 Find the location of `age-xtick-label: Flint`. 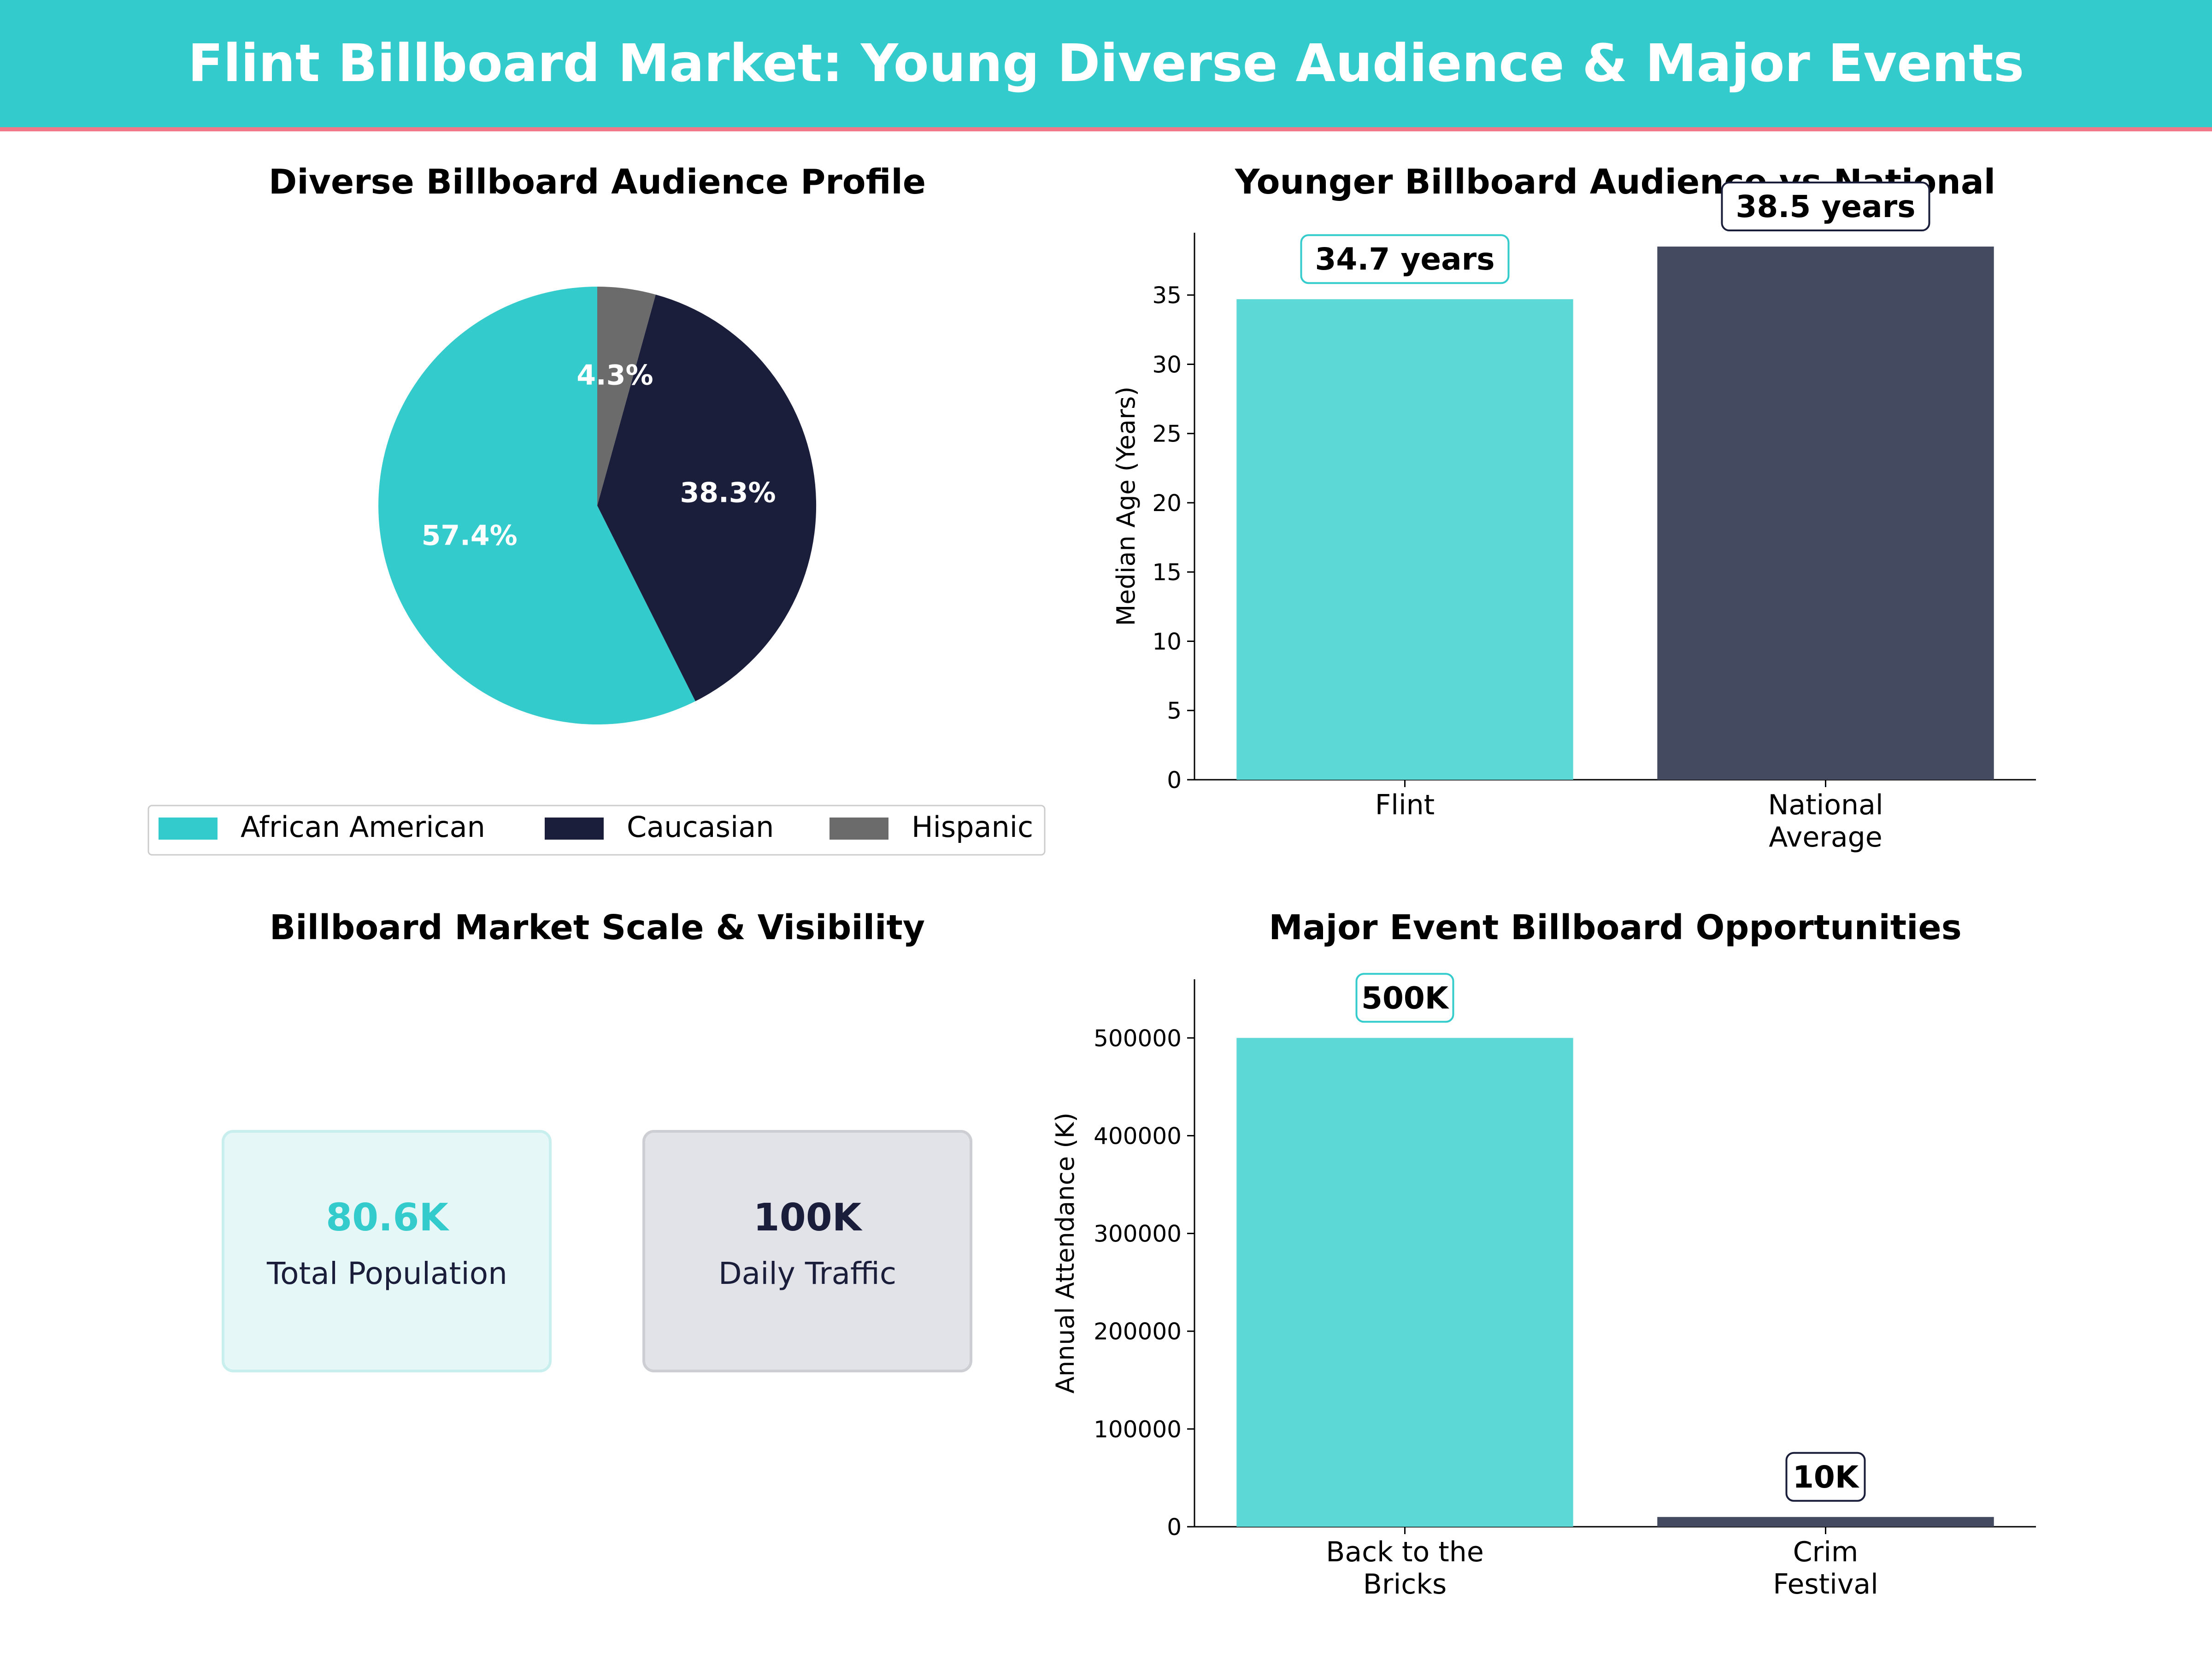

age-xtick-label: Flint is located at coordinates (1405, 805).